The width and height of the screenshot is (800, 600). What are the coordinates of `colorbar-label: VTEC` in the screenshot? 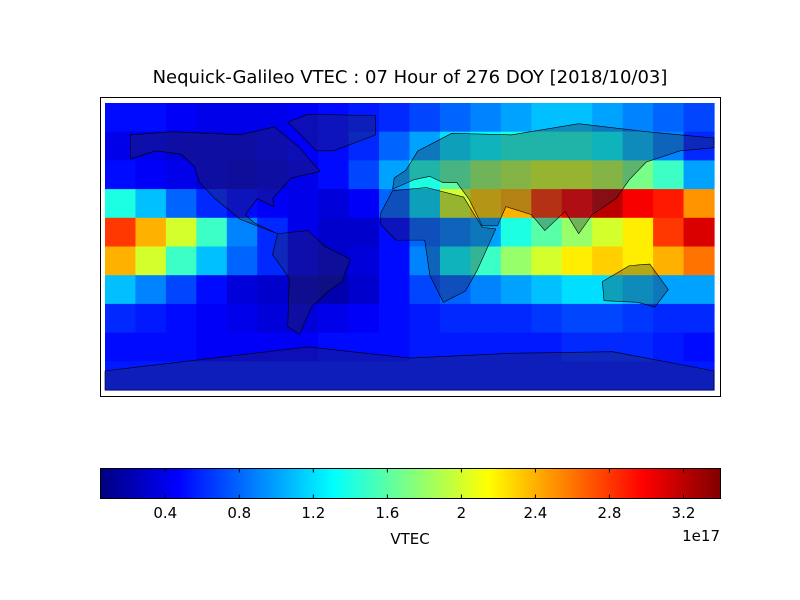 It's located at (409, 539).